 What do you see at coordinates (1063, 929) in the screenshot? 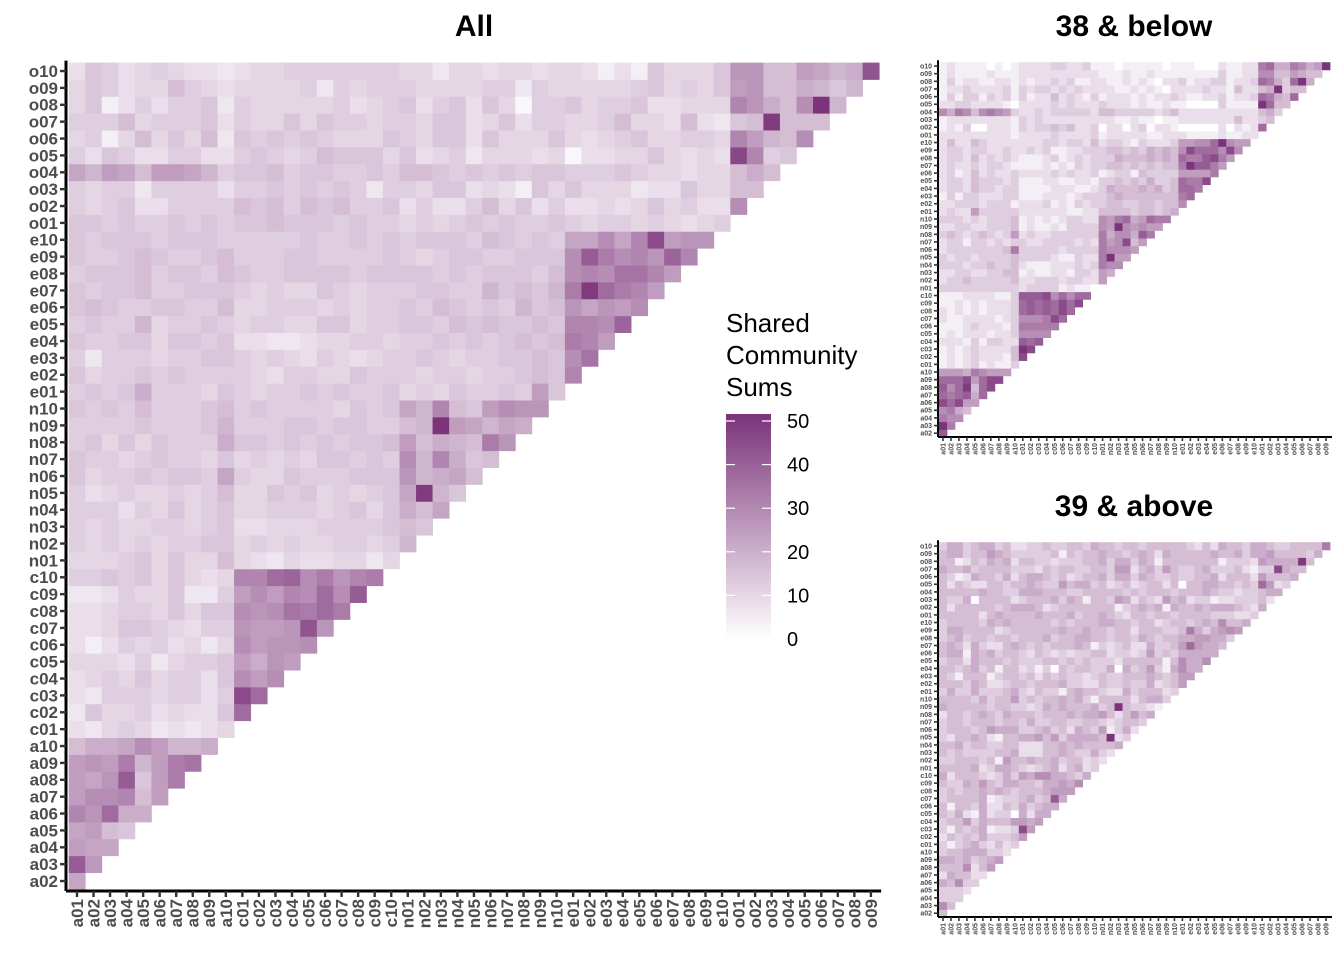
I see `x-tick-label: c06` at bounding box center [1063, 929].